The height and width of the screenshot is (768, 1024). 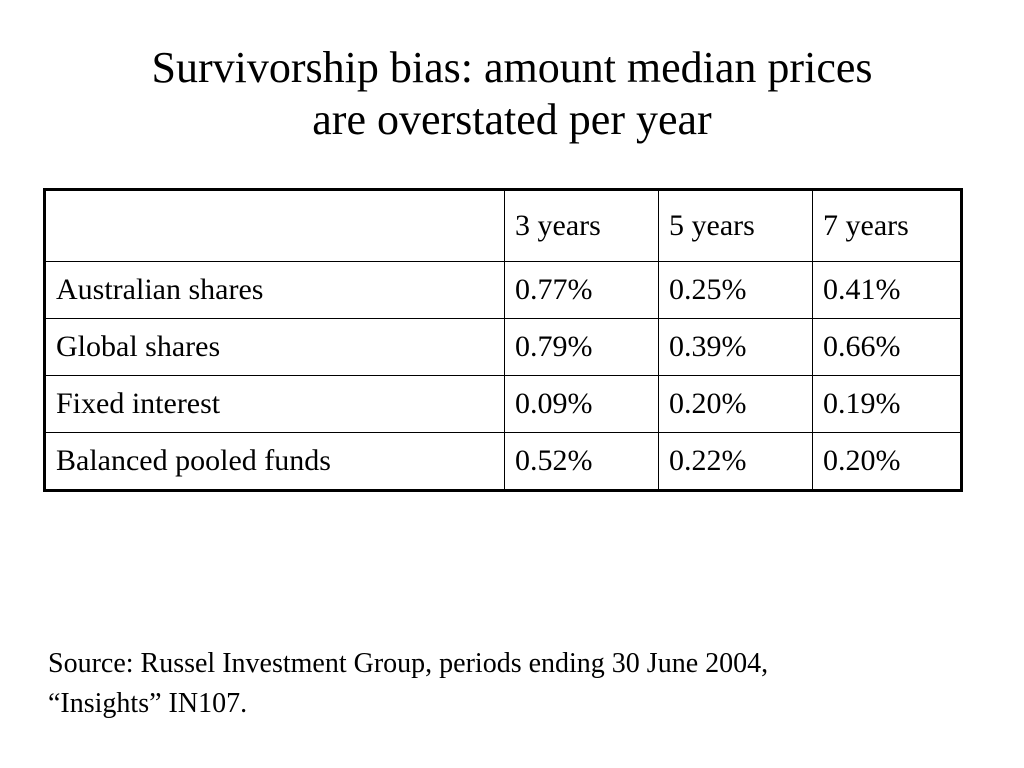 I want to click on table-header: 3 years 5 years 7 years, so click(x=503, y=225).